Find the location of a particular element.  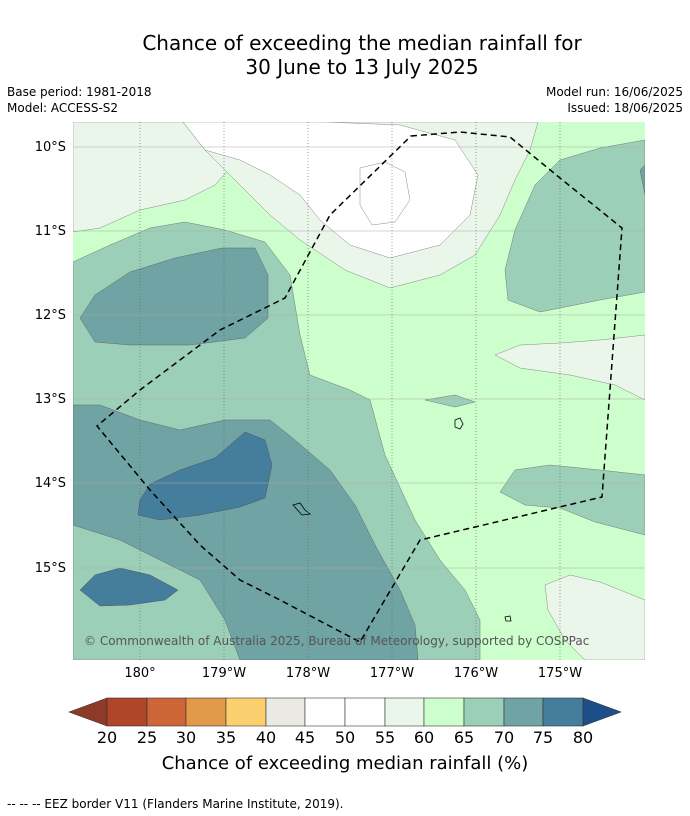

colorbar-tick: 50 is located at coordinates (345, 737).